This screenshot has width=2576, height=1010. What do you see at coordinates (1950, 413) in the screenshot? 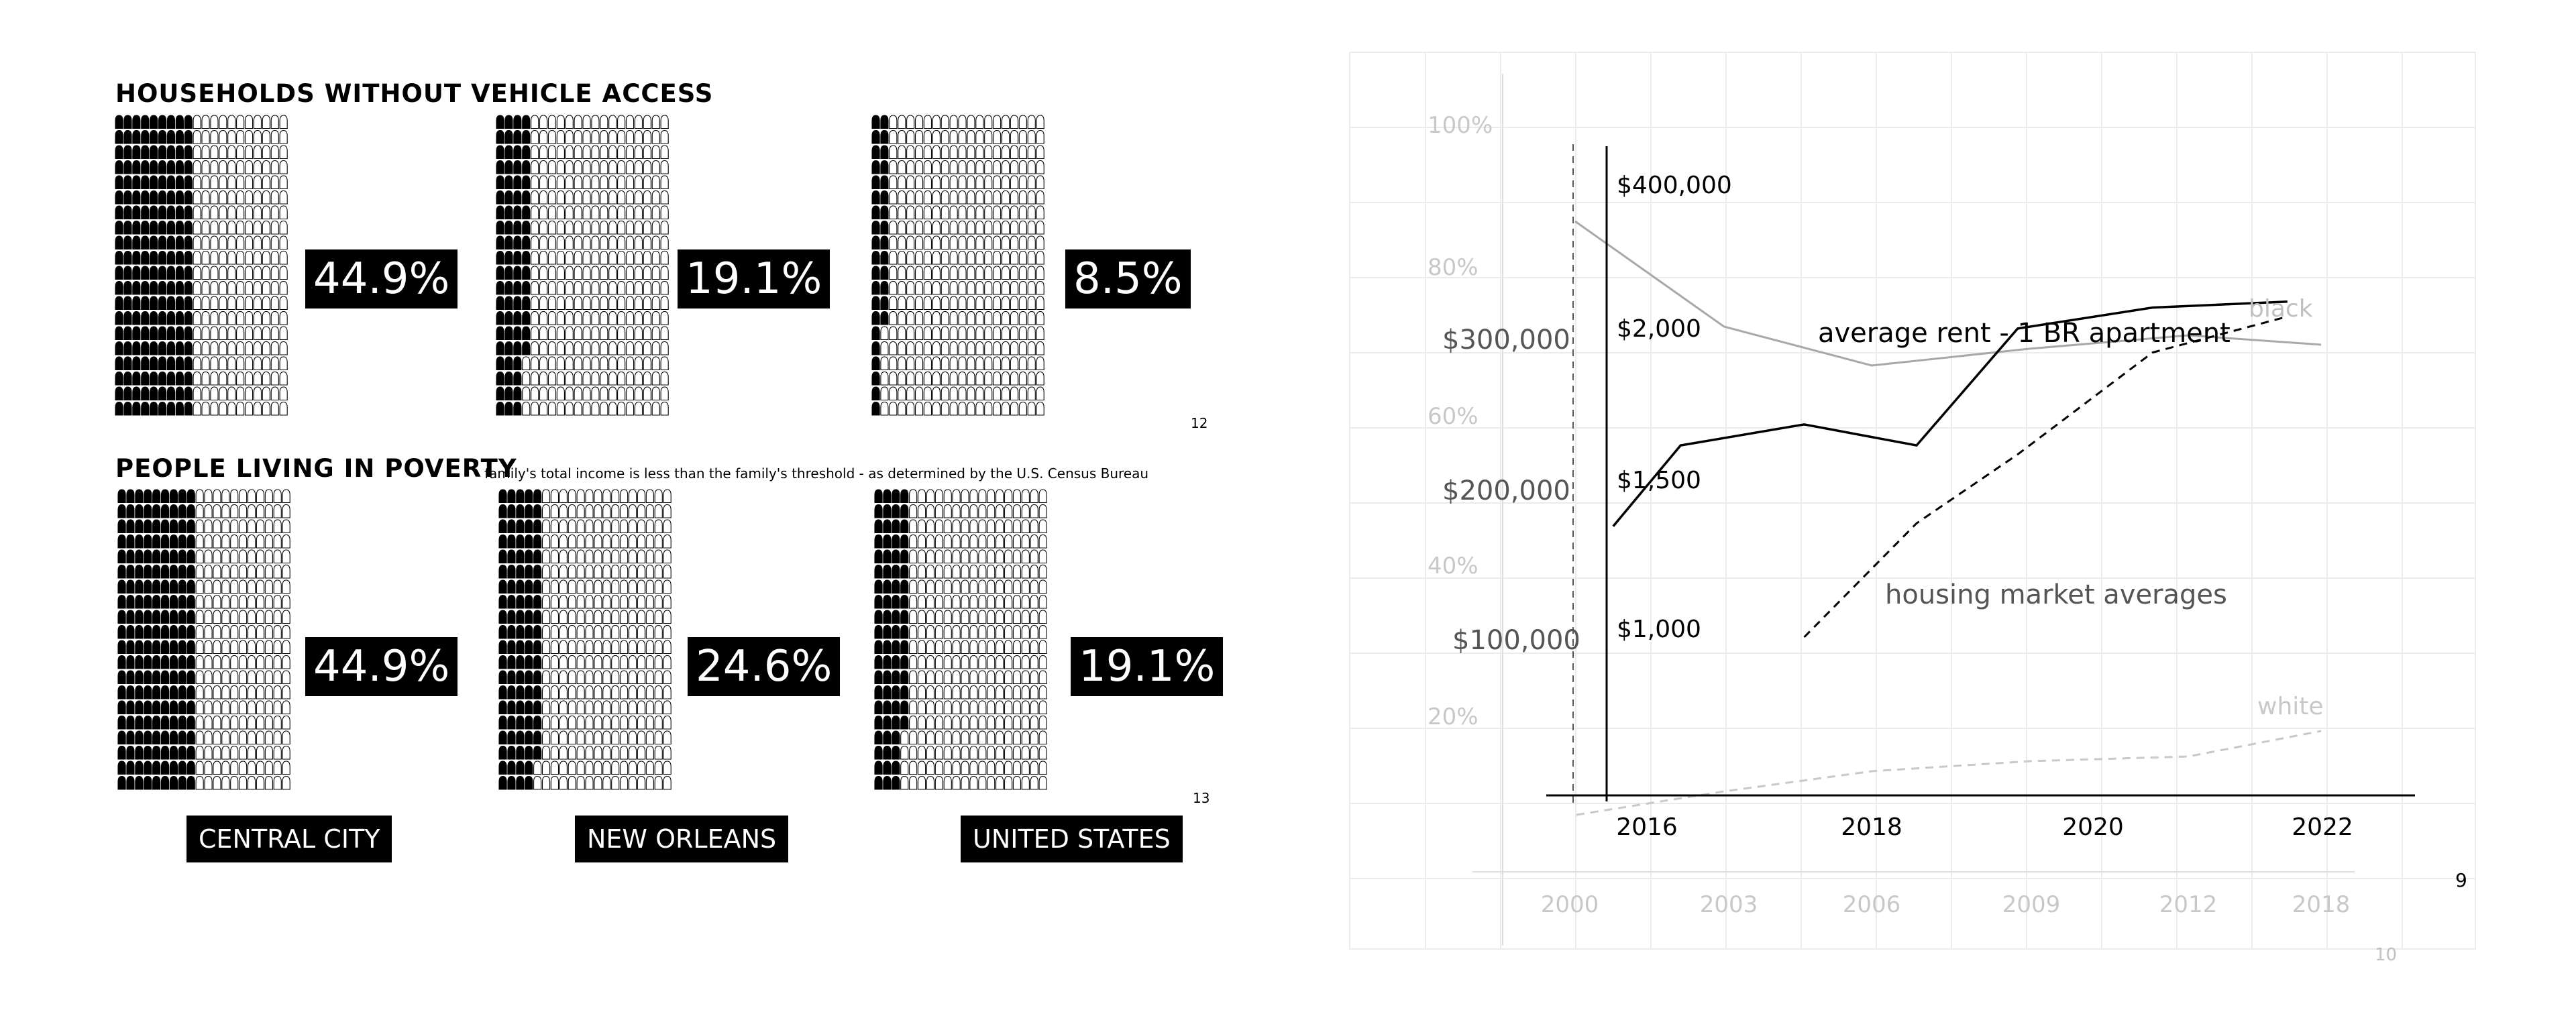
I see `series-line-average-rent` at bounding box center [1950, 413].